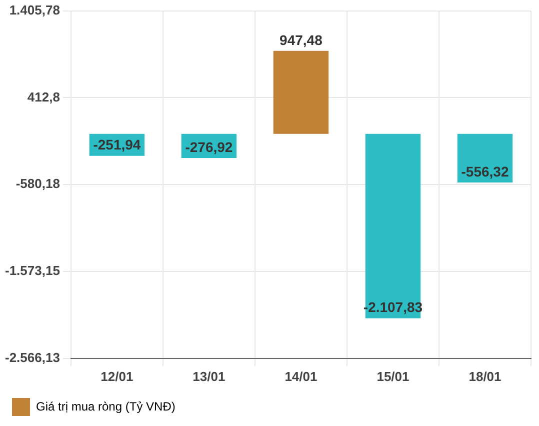 The height and width of the screenshot is (426, 539). Describe the element at coordinates (393, 376) in the screenshot. I see `x-tick-label: 15/01` at that location.